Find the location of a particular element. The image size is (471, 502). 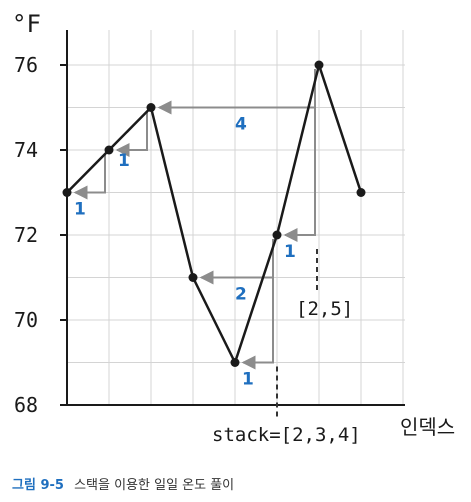

stack-dash-lines is located at coordinates (297, 333).